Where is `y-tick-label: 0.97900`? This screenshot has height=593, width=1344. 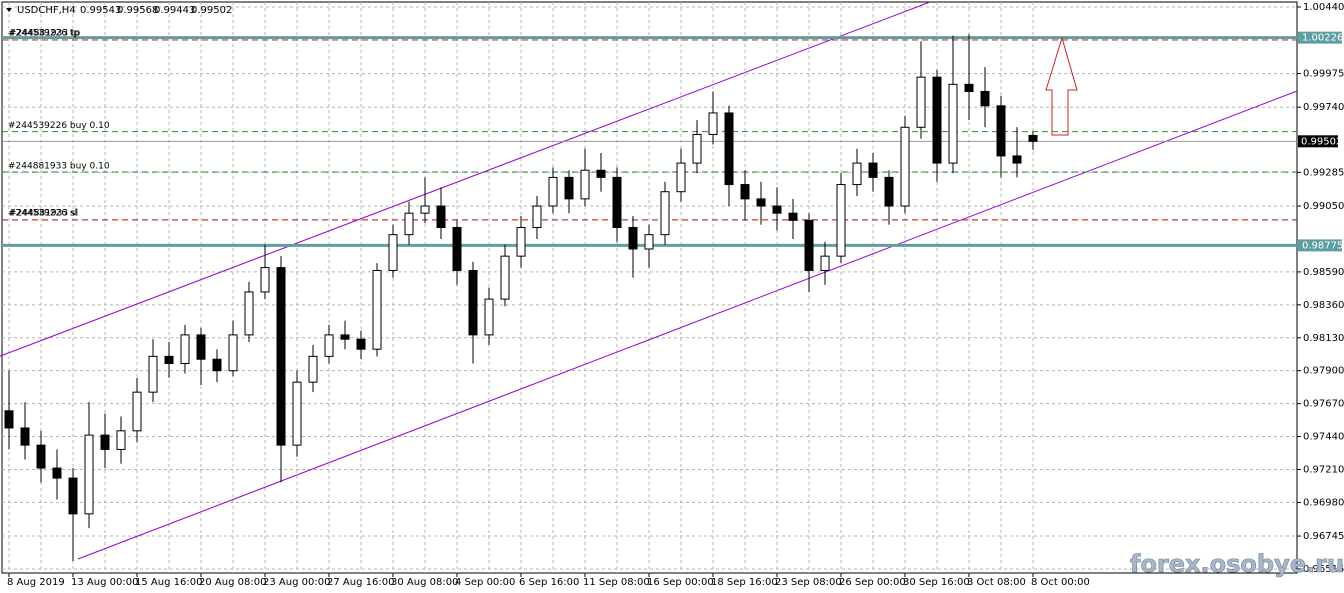
y-tick-label: 0.97900 is located at coordinates (1323, 371).